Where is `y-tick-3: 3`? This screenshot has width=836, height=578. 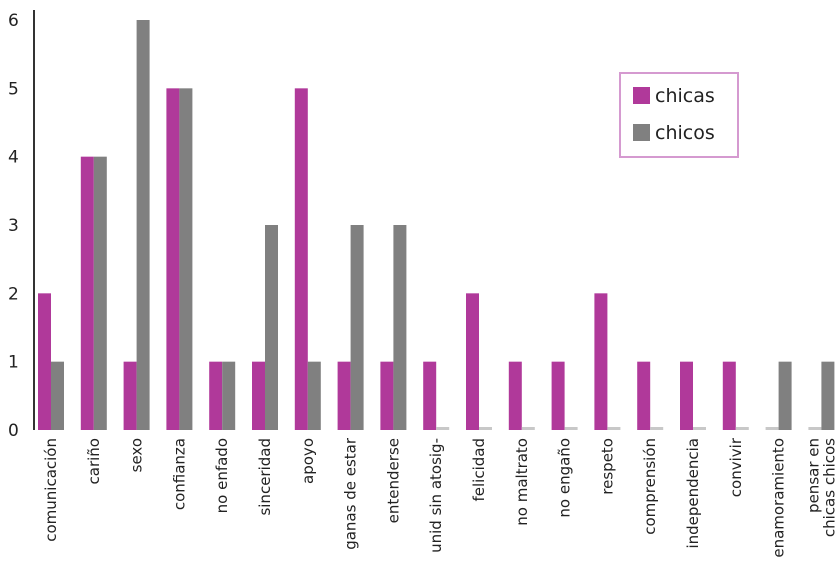 y-tick-3: 3 is located at coordinates (13, 226).